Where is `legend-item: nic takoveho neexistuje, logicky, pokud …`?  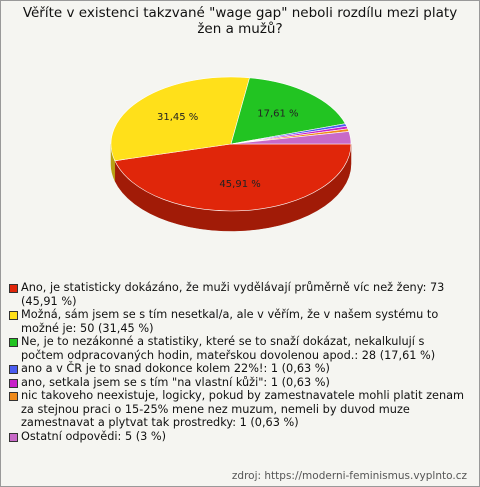 legend-item: nic takoveho neexistuje, logicky, pokud … is located at coordinates (239, 409).